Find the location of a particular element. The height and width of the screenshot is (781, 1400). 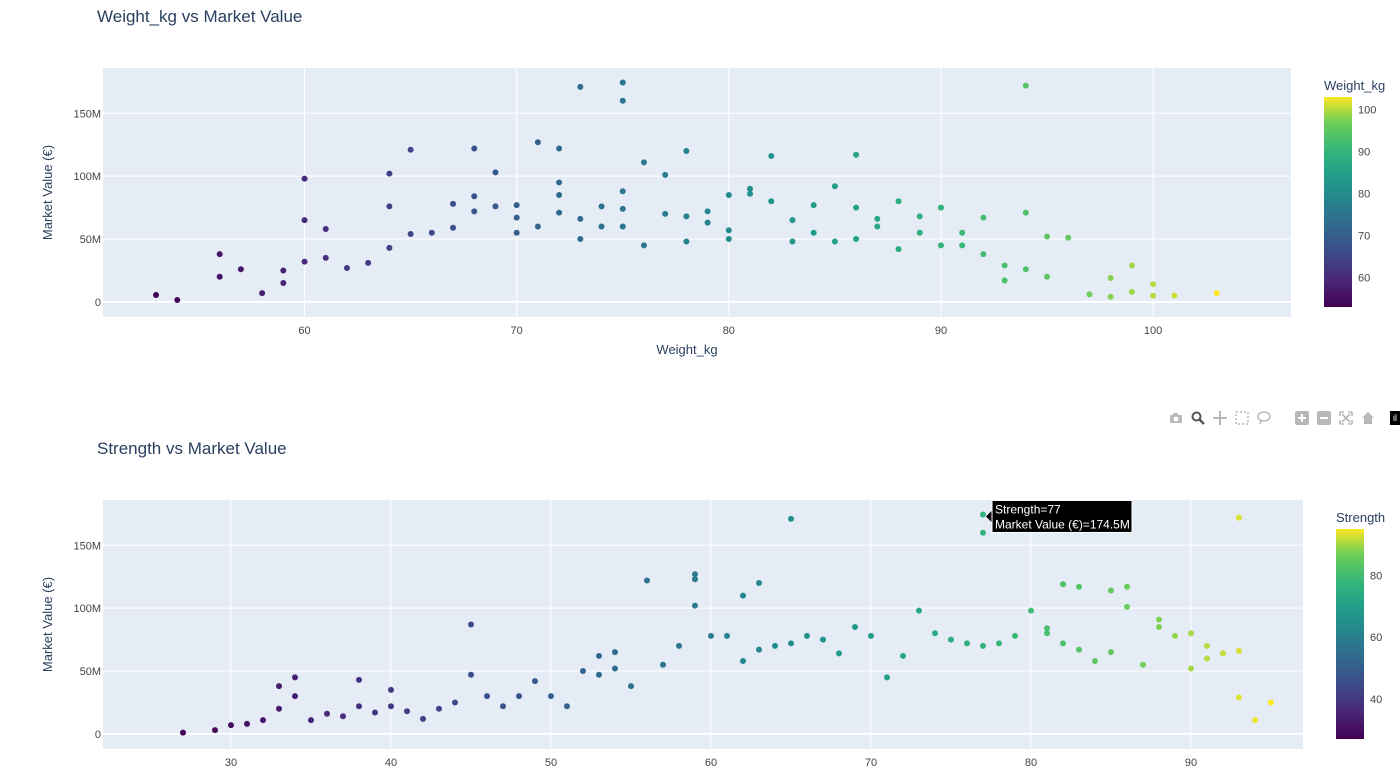

zoom-out-icon is located at coordinates (1324, 418).